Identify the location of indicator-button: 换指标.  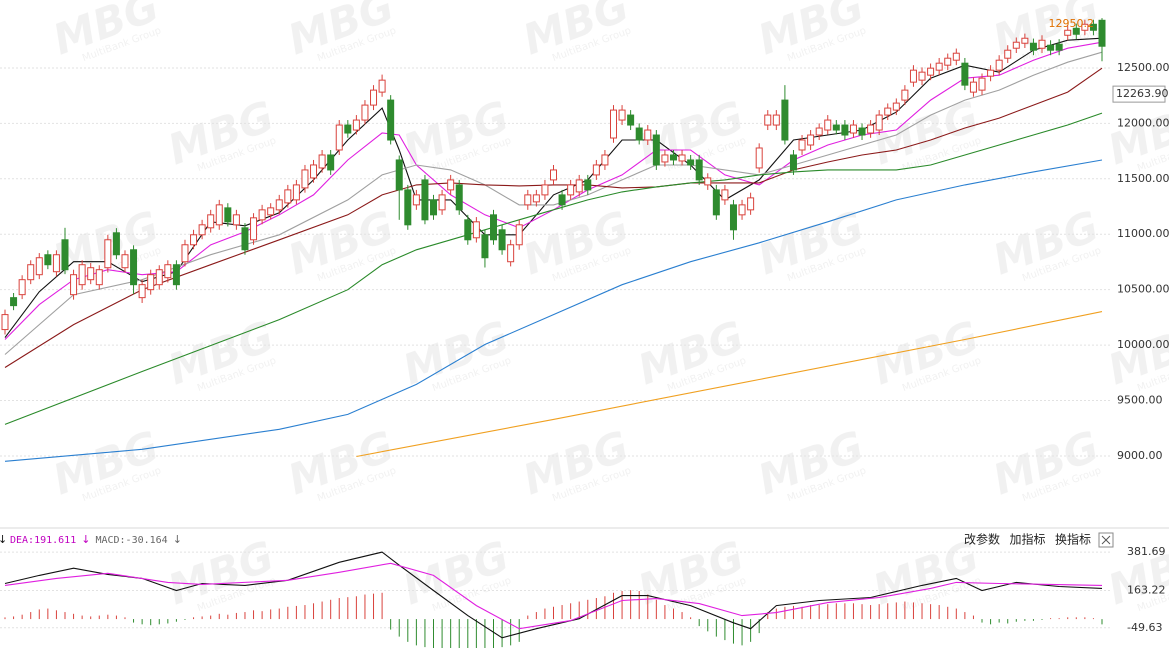
(1073, 539).